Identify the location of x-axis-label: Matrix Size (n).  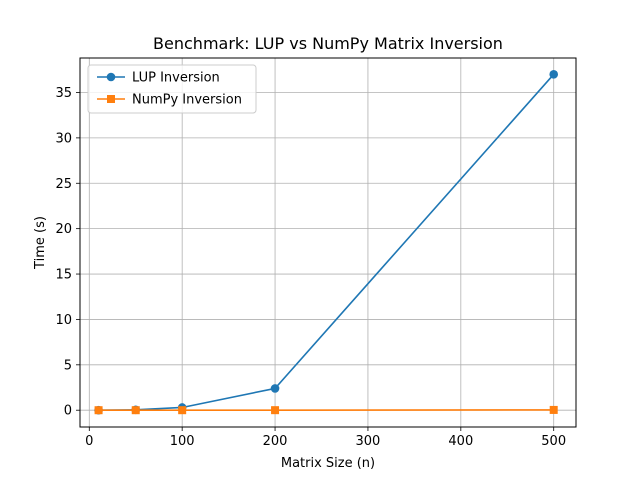
(328, 463).